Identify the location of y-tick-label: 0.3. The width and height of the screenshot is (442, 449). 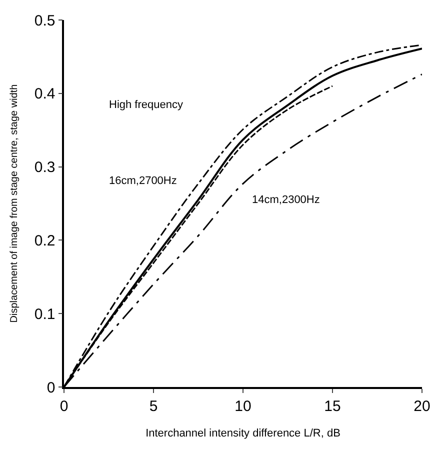
(45, 167).